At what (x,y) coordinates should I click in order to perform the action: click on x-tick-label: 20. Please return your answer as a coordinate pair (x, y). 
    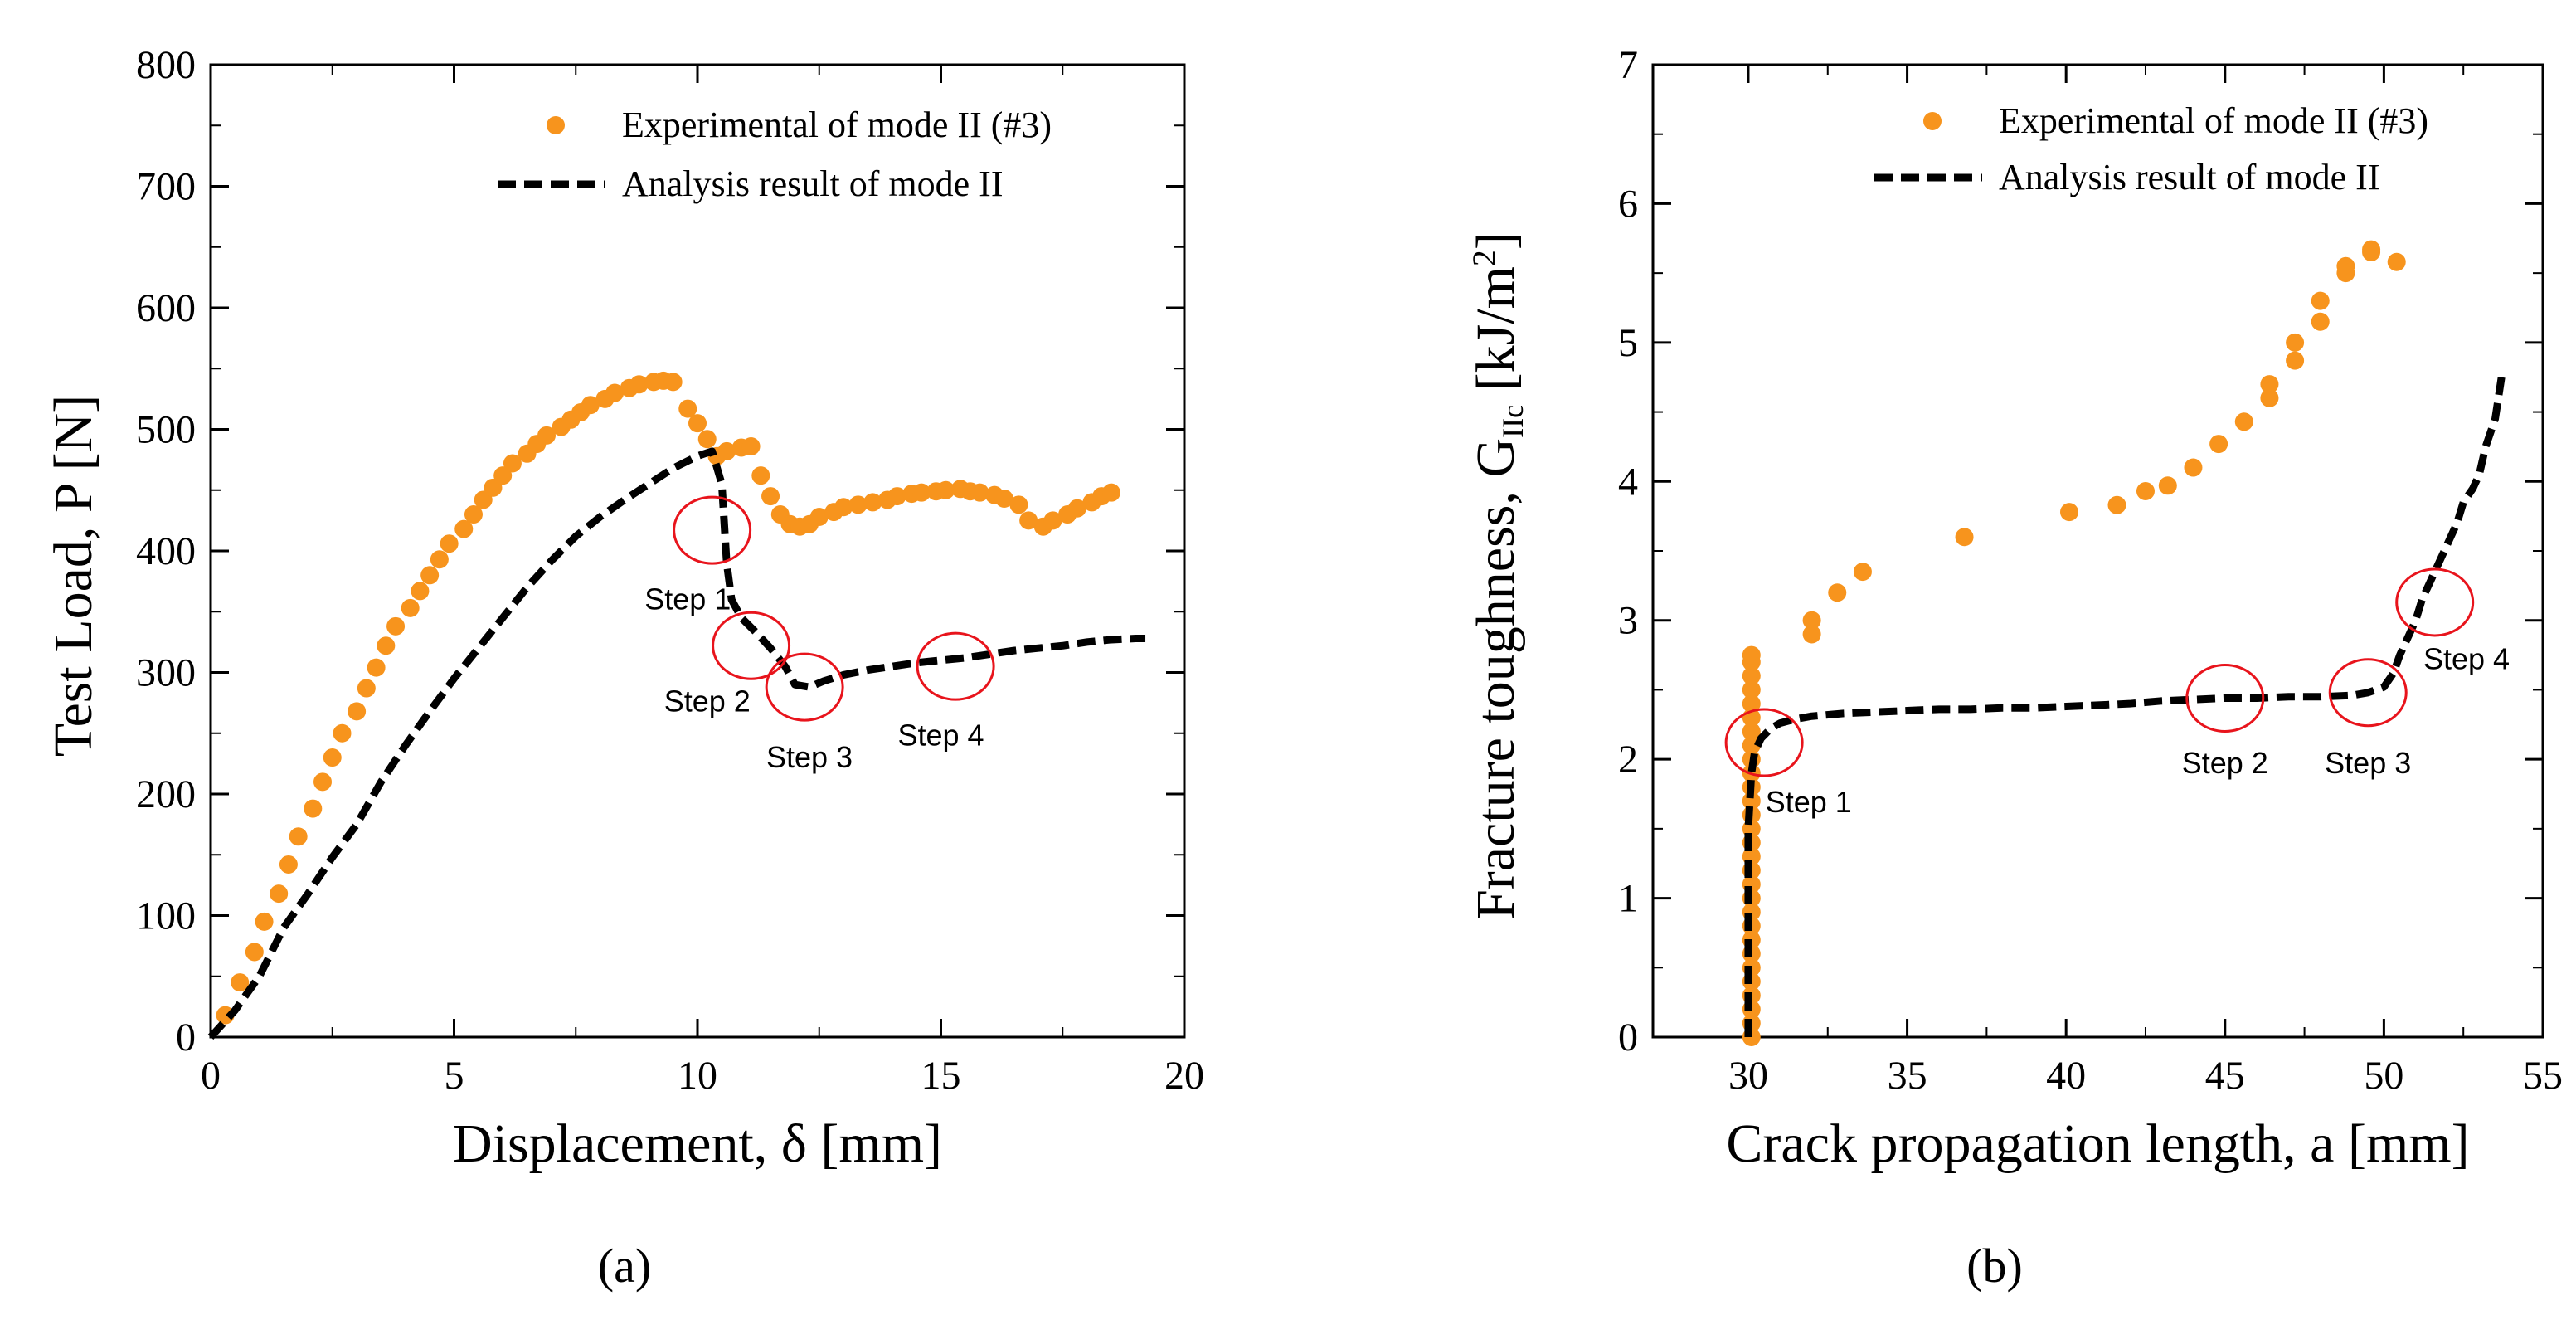
    Looking at the image, I should click on (1184, 1076).